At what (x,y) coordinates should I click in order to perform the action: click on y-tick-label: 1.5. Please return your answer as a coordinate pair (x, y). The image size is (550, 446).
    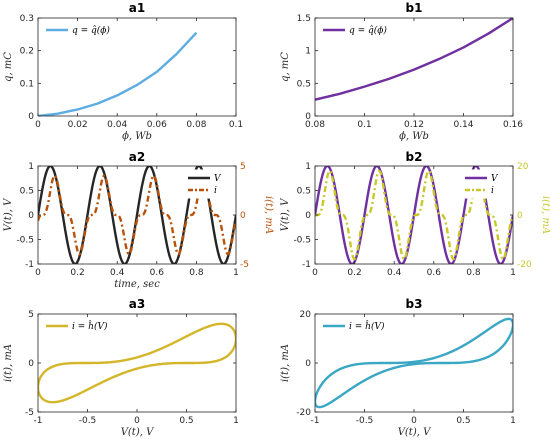
    Looking at the image, I should click on (304, 19).